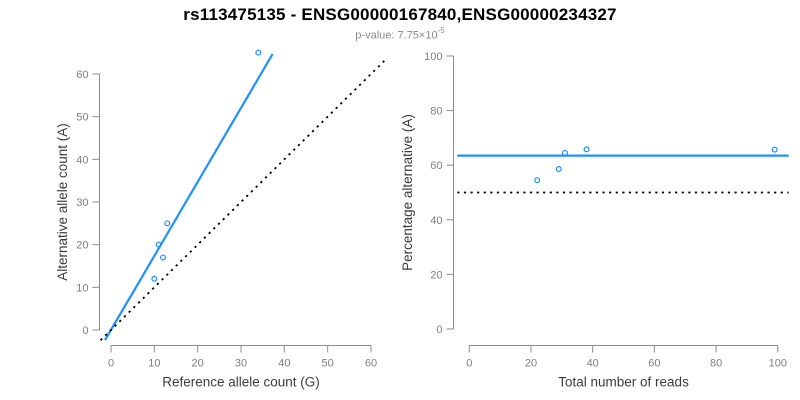 This screenshot has width=800, height=400. What do you see at coordinates (376, 35) in the screenshot?
I see `p-value-label: p-value:` at bounding box center [376, 35].